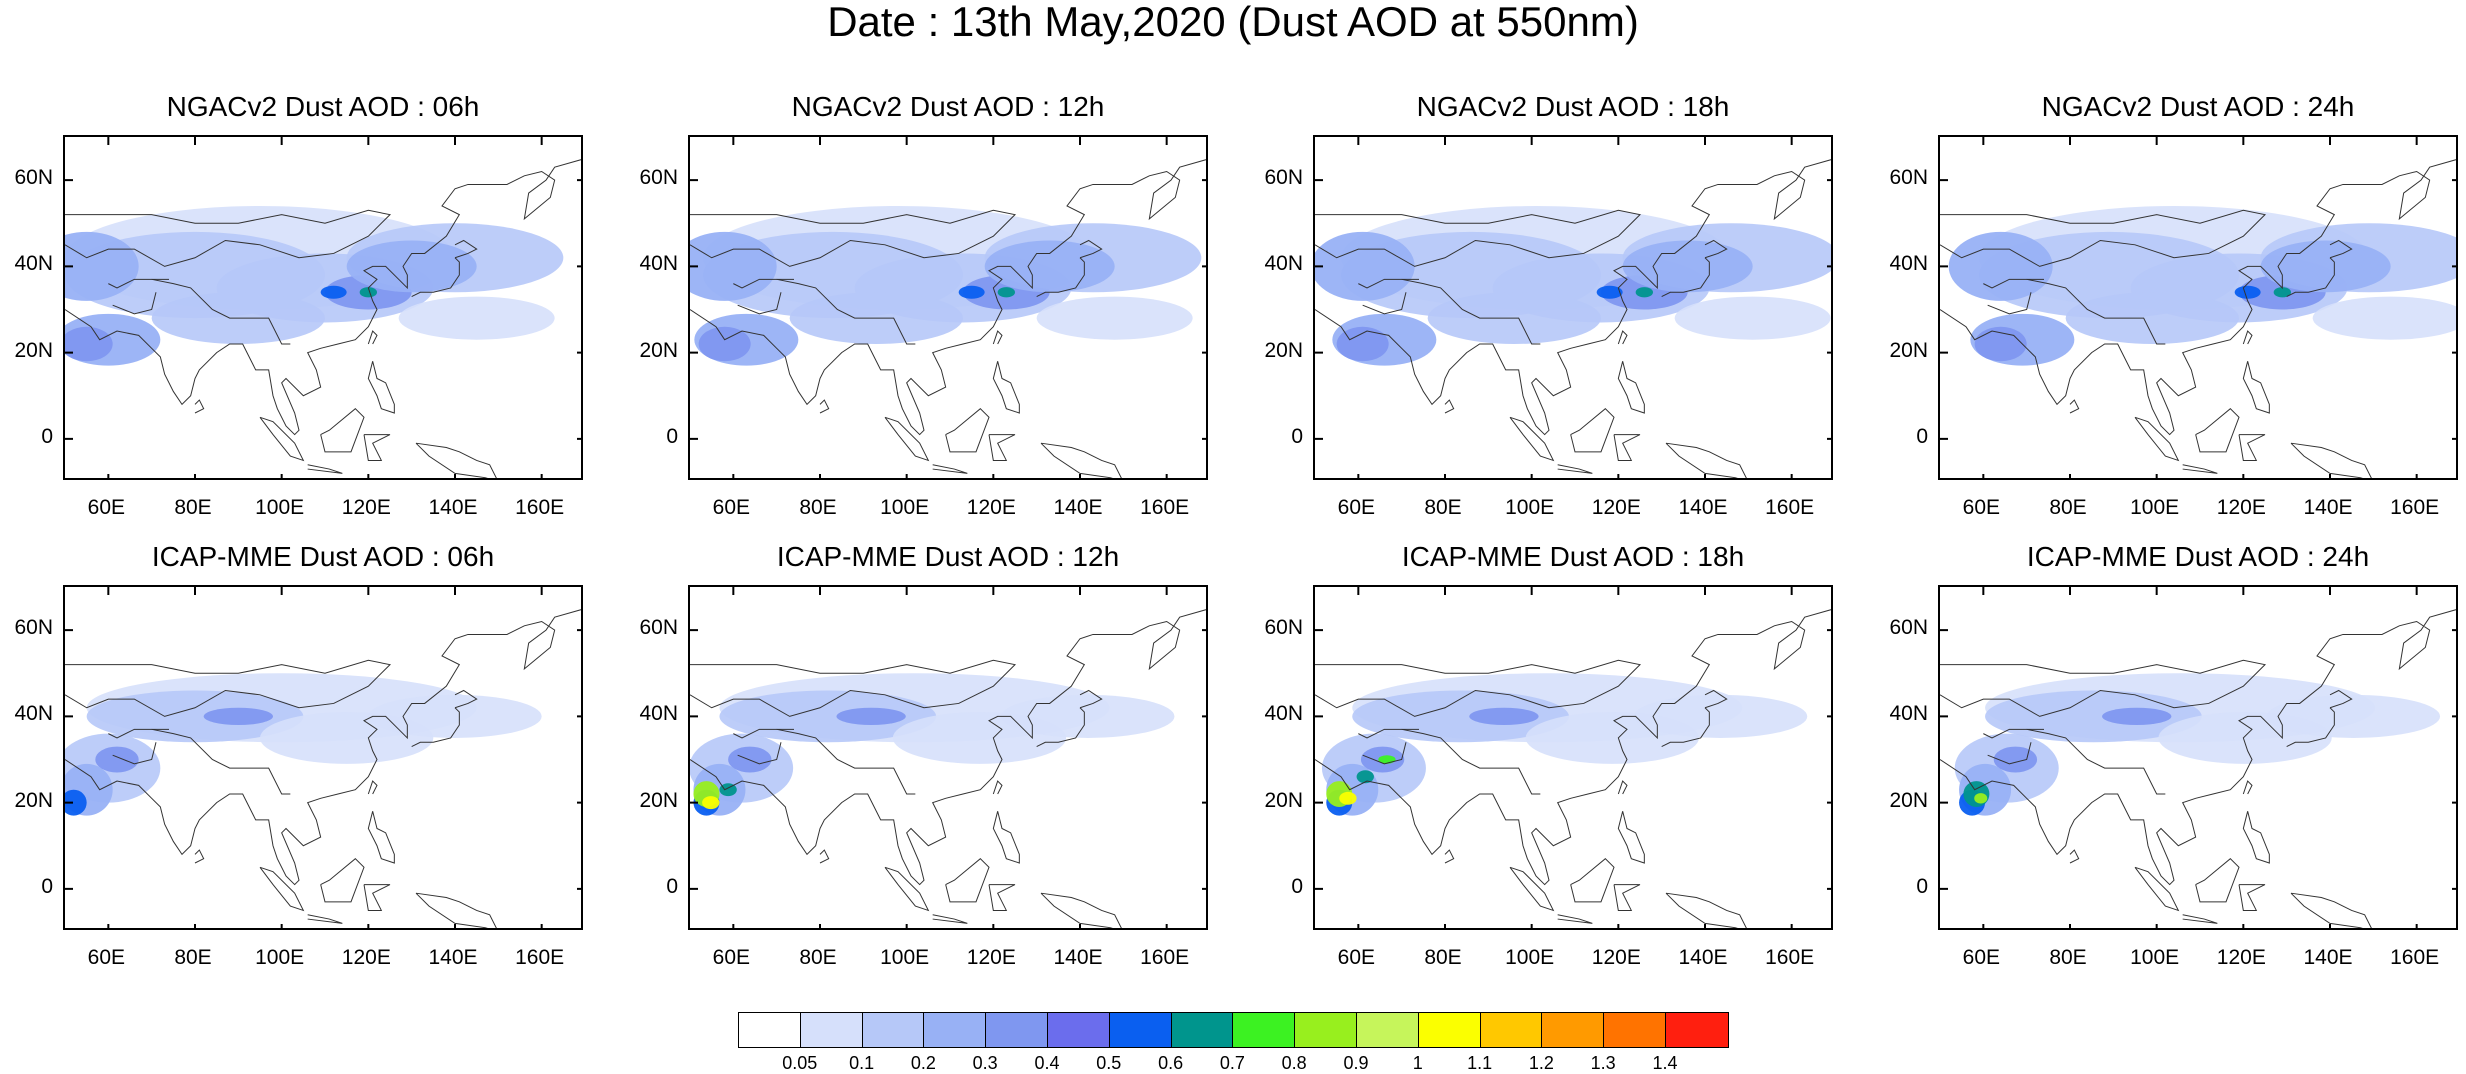 The width and height of the screenshot is (2466, 1074). What do you see at coordinates (1573, 556) in the screenshot?
I see `panel-title: ICAP-MME Dust AOD : 18h` at bounding box center [1573, 556].